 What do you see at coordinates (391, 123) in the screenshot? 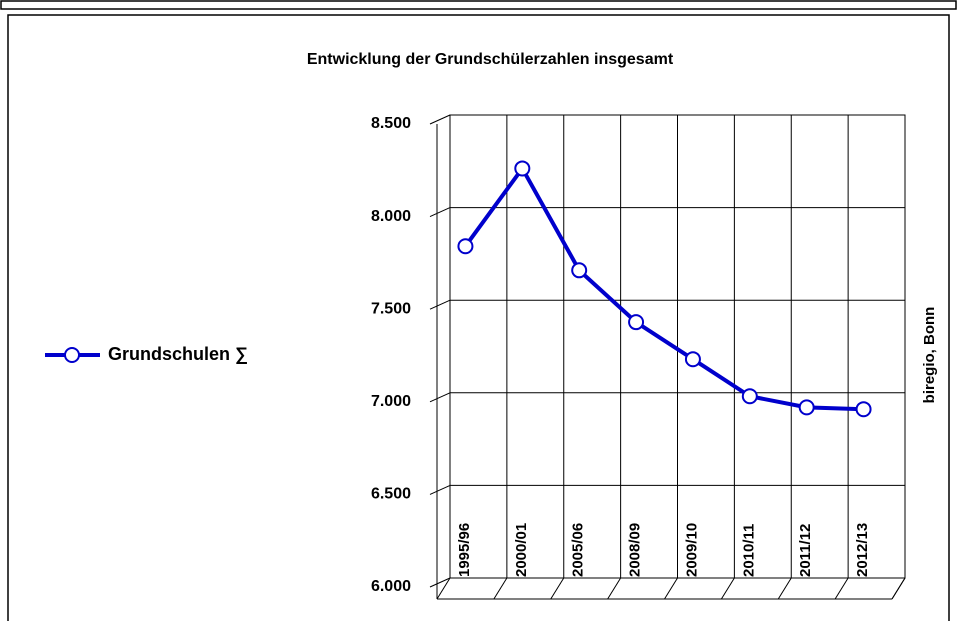
I see `y-tick-label: 8.500` at bounding box center [391, 123].